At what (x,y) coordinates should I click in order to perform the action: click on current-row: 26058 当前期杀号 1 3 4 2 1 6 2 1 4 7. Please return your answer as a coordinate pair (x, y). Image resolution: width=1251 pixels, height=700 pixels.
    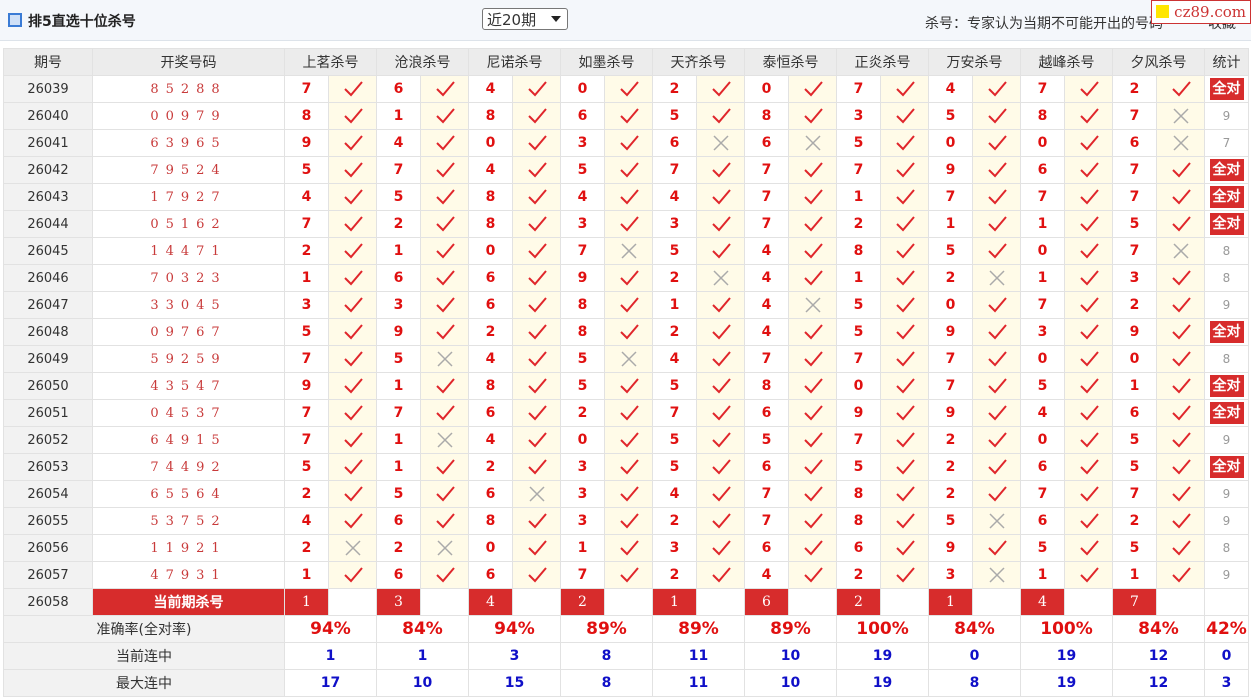
    Looking at the image, I should click on (626, 602).